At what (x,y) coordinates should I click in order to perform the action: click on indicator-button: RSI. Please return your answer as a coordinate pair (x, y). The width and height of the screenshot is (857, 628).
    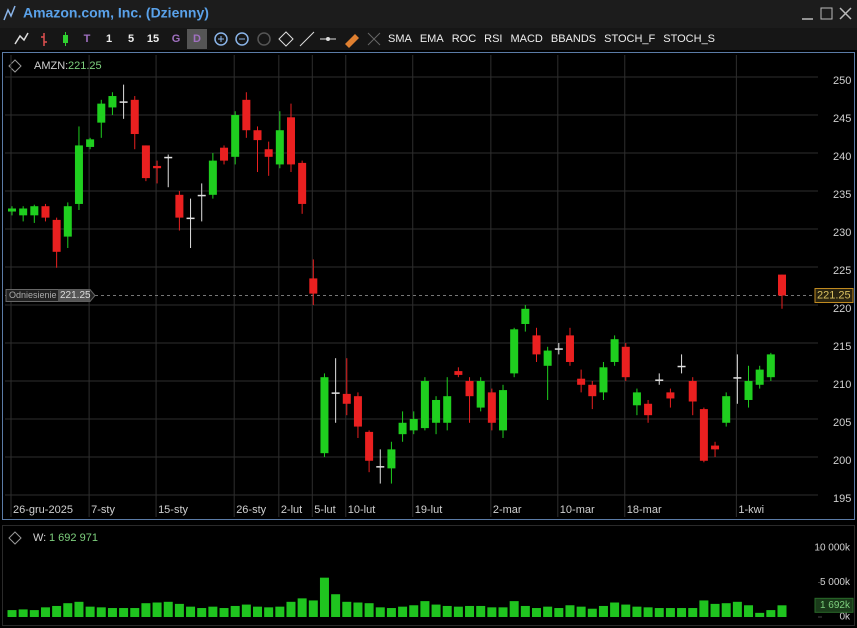
    Looking at the image, I should click on (493, 39).